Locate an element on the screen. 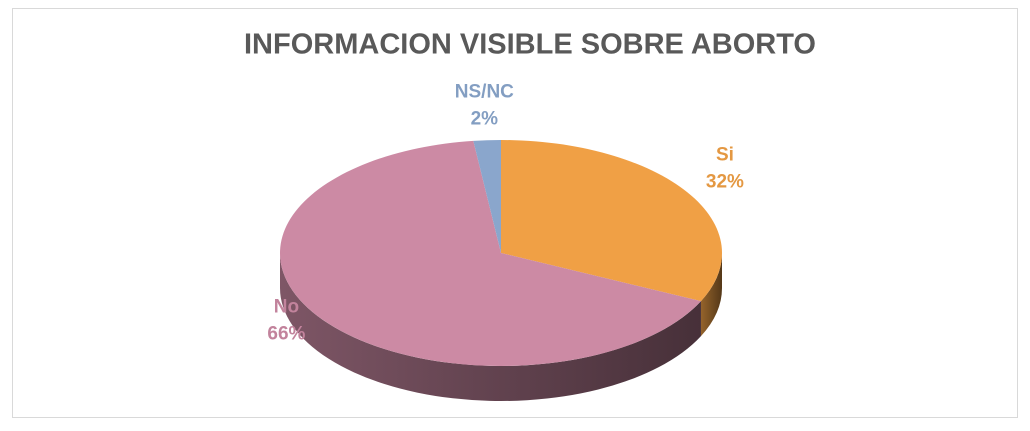 The image size is (1030, 431). slice-label: NS/NC is located at coordinates (484, 92).